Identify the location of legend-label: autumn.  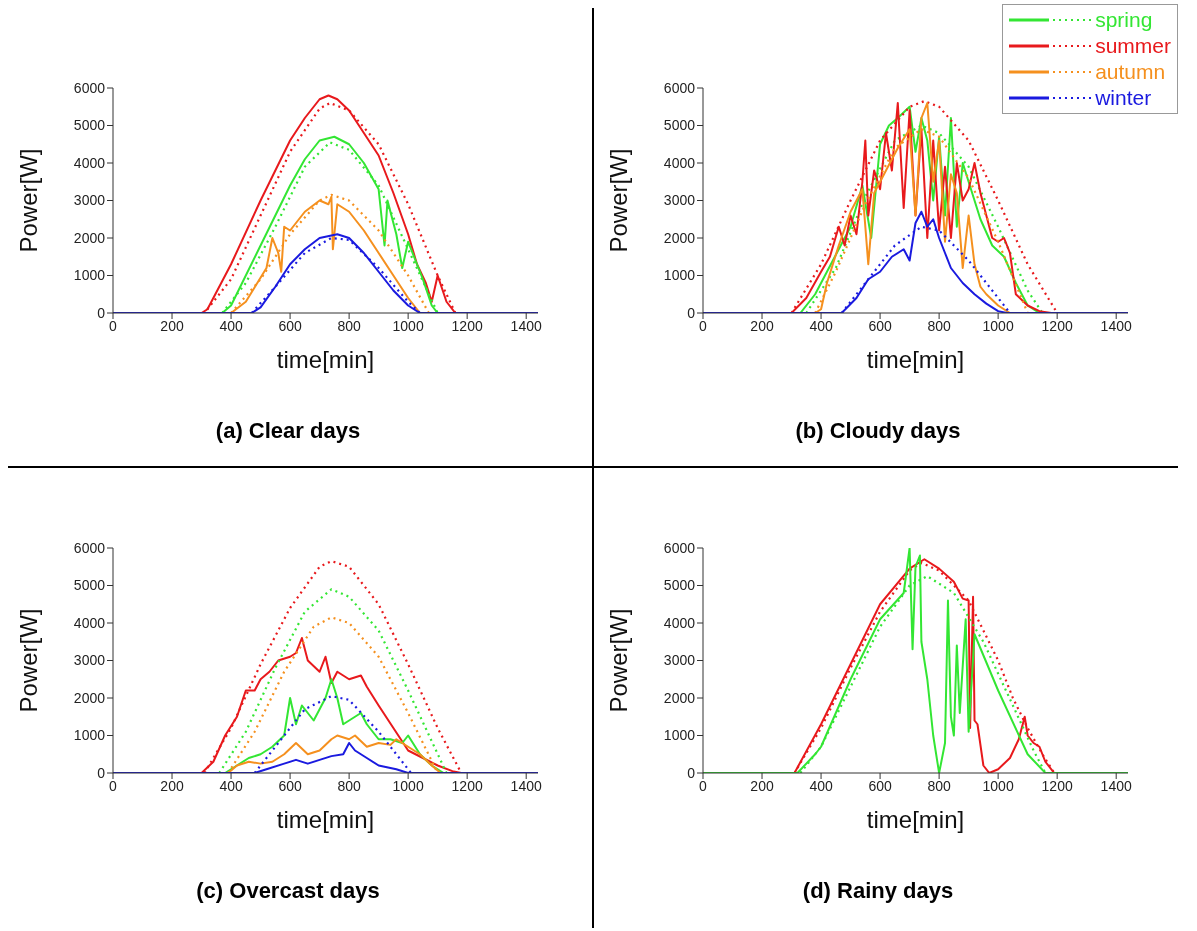
(1130, 72).